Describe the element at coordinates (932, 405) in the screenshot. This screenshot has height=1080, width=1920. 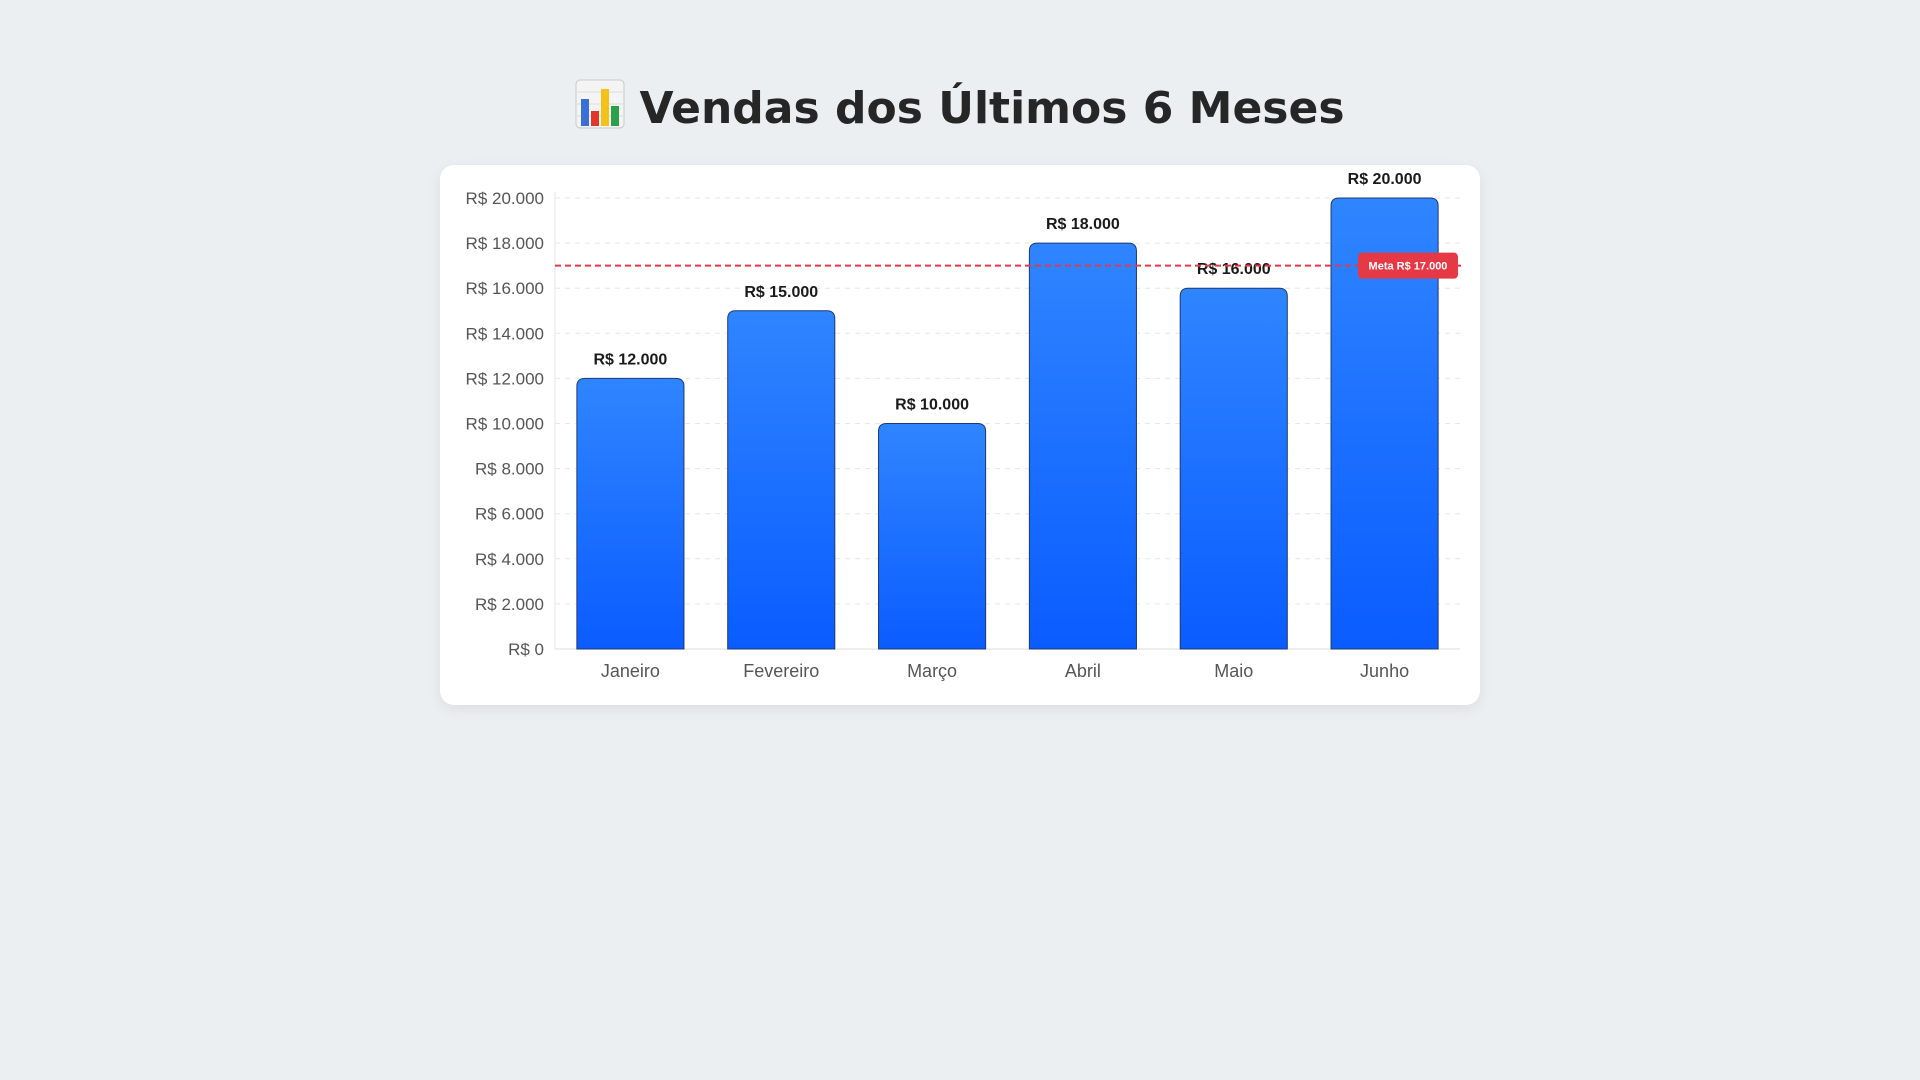
I see `data-label: R$ 10.000` at that location.